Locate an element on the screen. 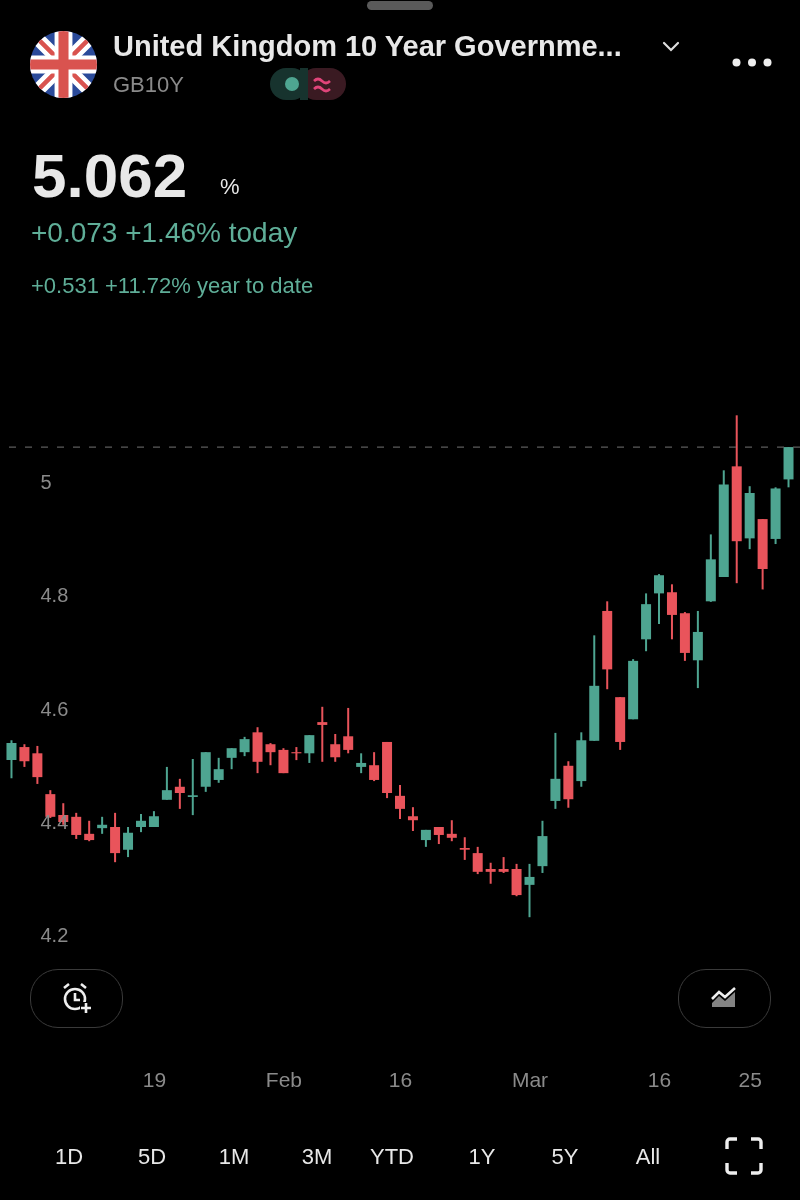  text: +0.073 +1.46% today is located at coordinates (164, 233).